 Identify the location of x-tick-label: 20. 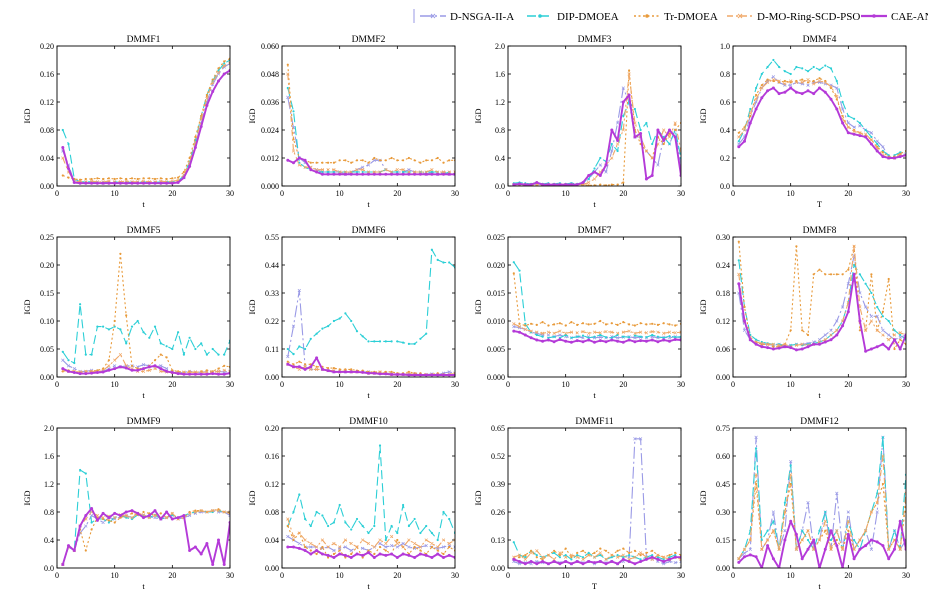
(397, 384).